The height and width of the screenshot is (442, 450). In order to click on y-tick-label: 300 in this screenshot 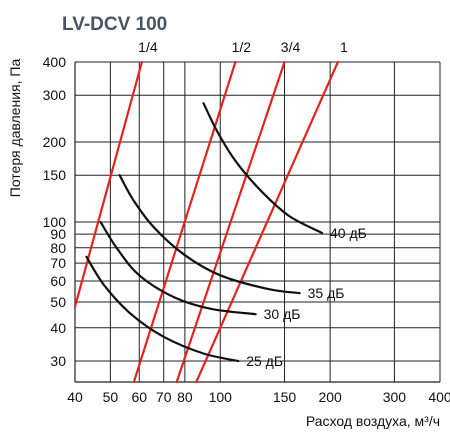, I will do `click(55, 95)`.